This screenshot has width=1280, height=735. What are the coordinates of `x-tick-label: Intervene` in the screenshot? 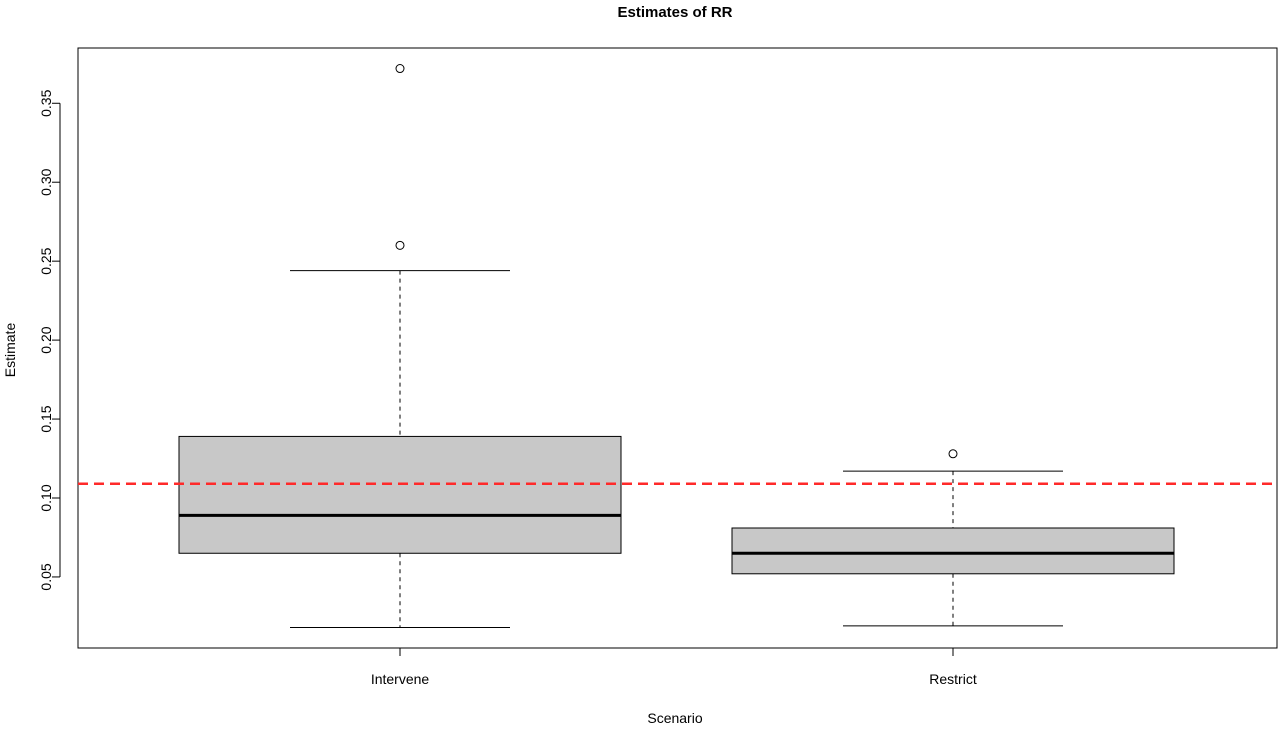 It's located at (400, 679).